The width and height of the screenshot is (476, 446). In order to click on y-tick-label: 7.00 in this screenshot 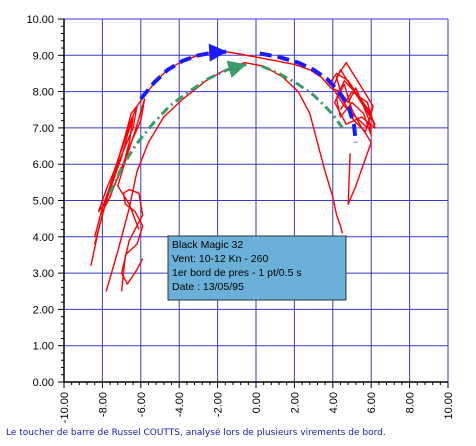, I will do `click(43, 129)`.